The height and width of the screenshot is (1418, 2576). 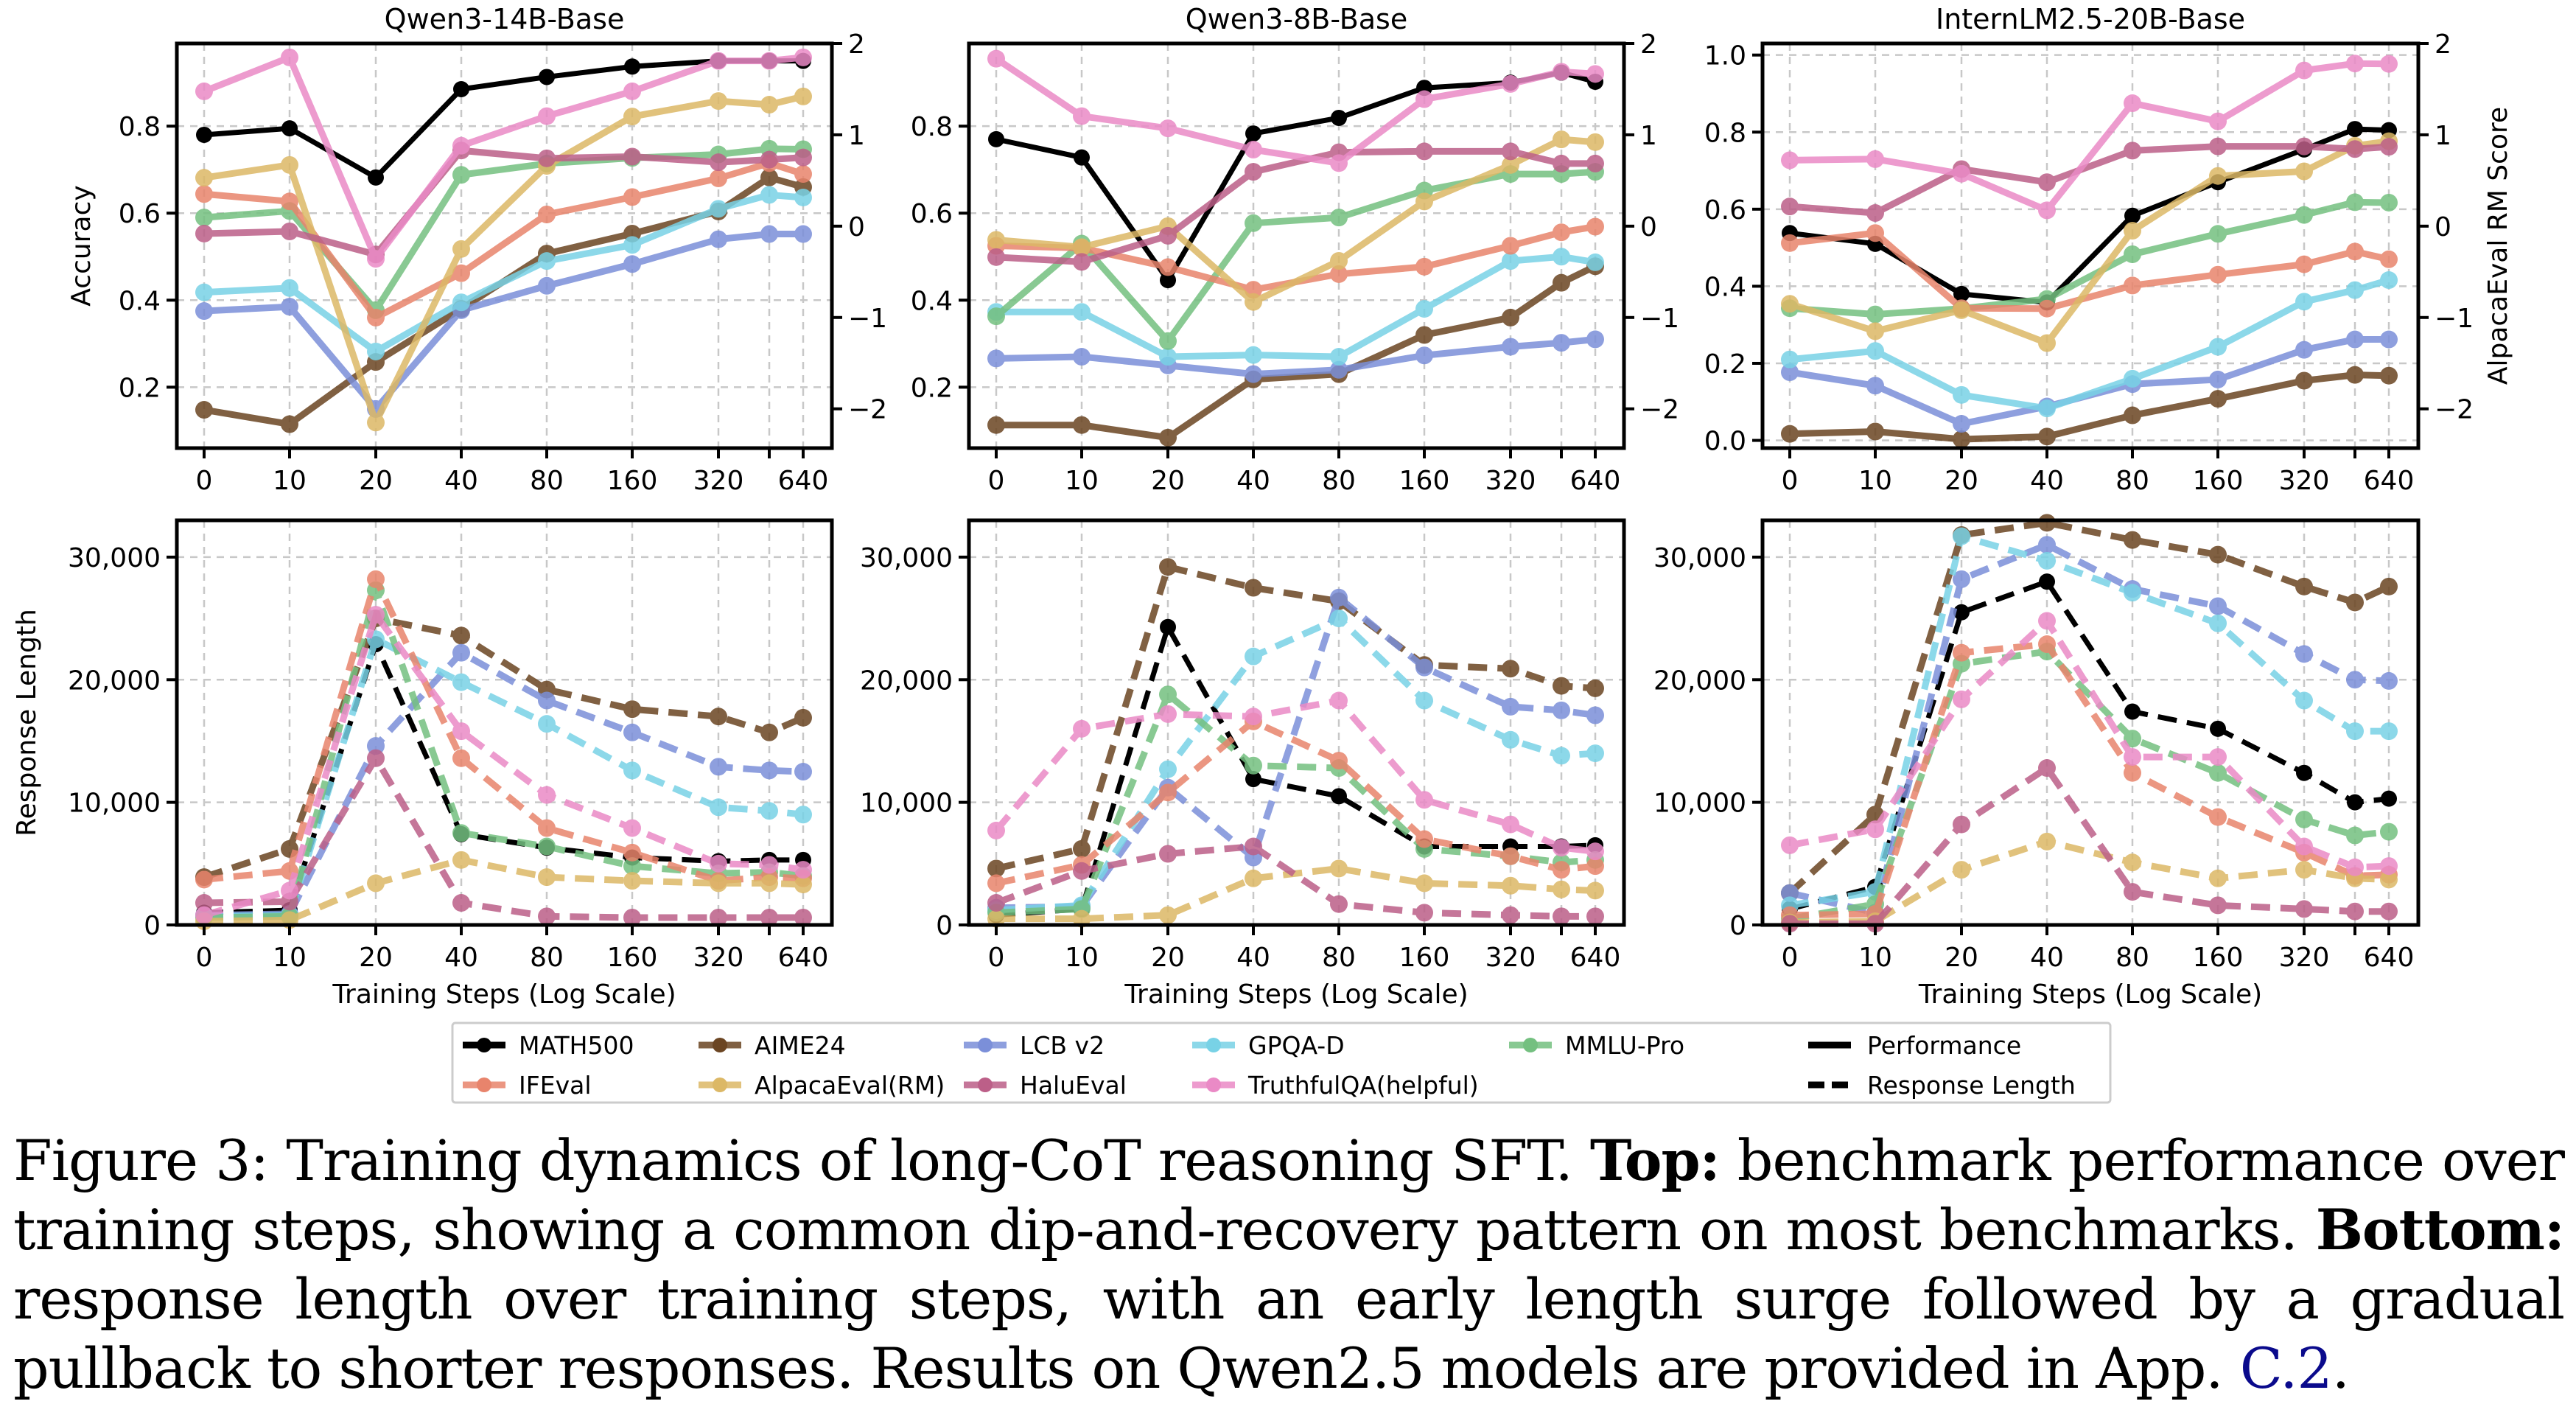 What do you see at coordinates (2286, 1368) in the screenshot?
I see `appendix-link: C.2` at bounding box center [2286, 1368].